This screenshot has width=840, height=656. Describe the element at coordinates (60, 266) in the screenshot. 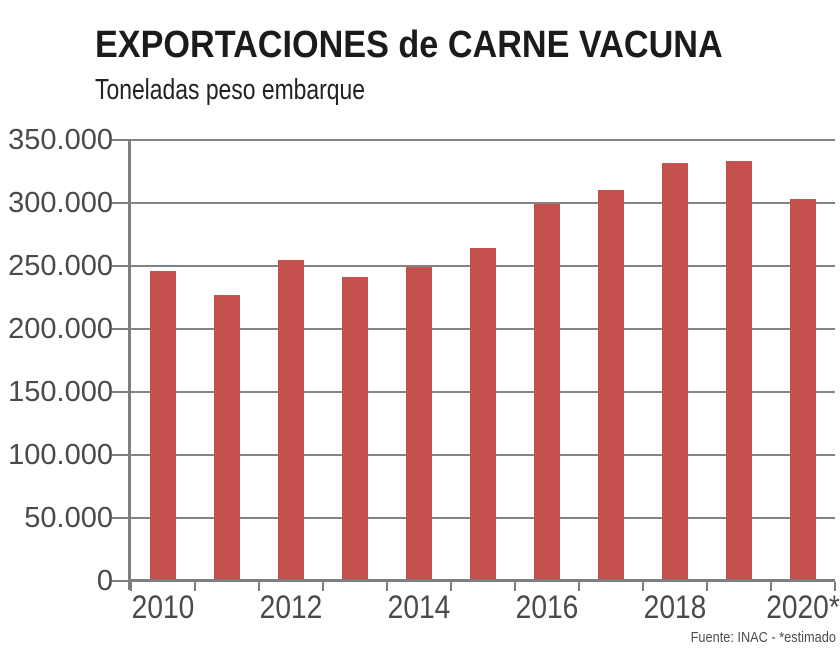

I see `y-axis-tick-label: 250.000` at that location.